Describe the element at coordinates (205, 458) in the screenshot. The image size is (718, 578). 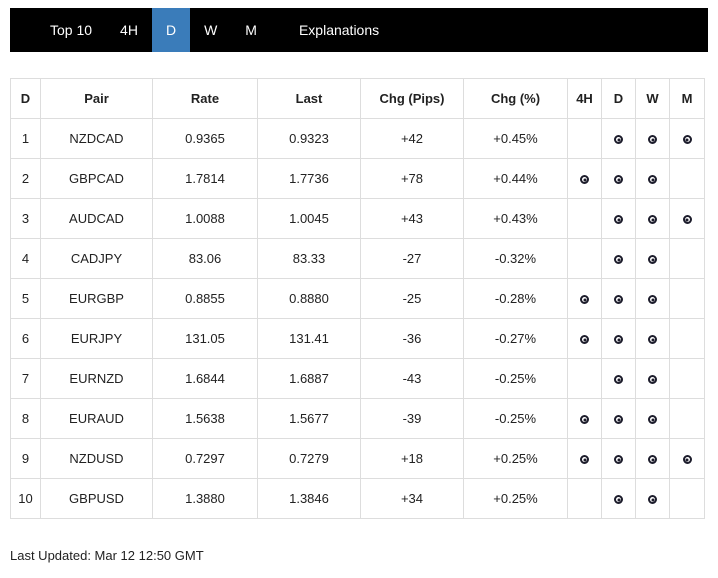
I see `rate-cell: 0.7297` at that location.